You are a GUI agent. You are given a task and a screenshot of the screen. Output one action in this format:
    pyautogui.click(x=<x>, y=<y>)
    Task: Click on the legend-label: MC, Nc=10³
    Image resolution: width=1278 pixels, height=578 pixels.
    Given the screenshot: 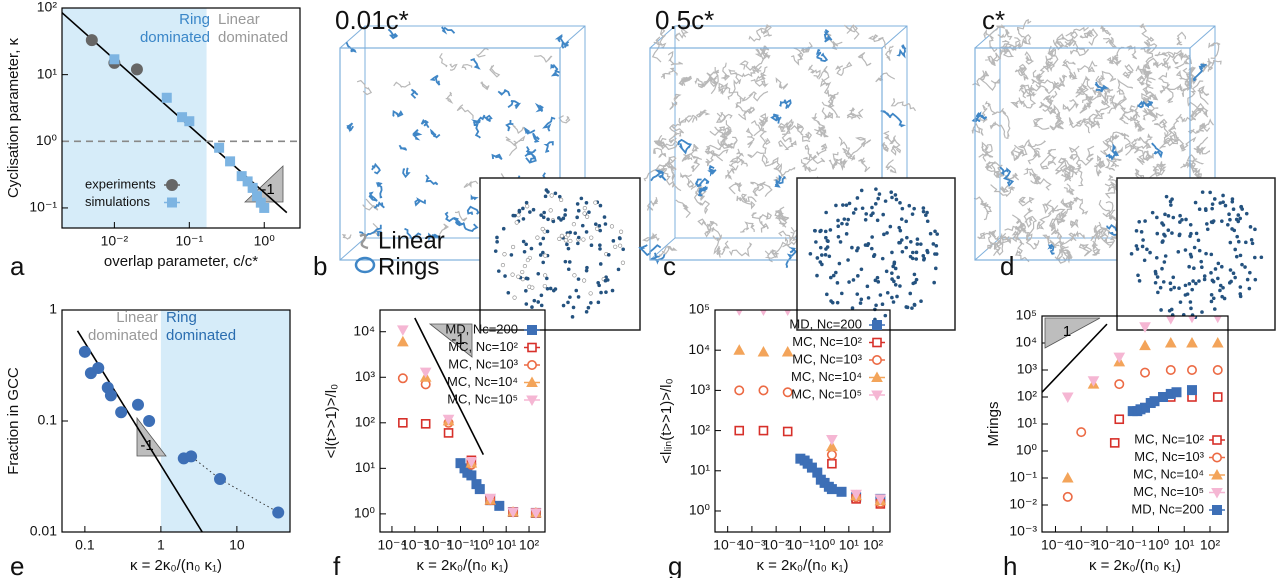 What is the action you would take?
    pyautogui.click(x=1169, y=456)
    